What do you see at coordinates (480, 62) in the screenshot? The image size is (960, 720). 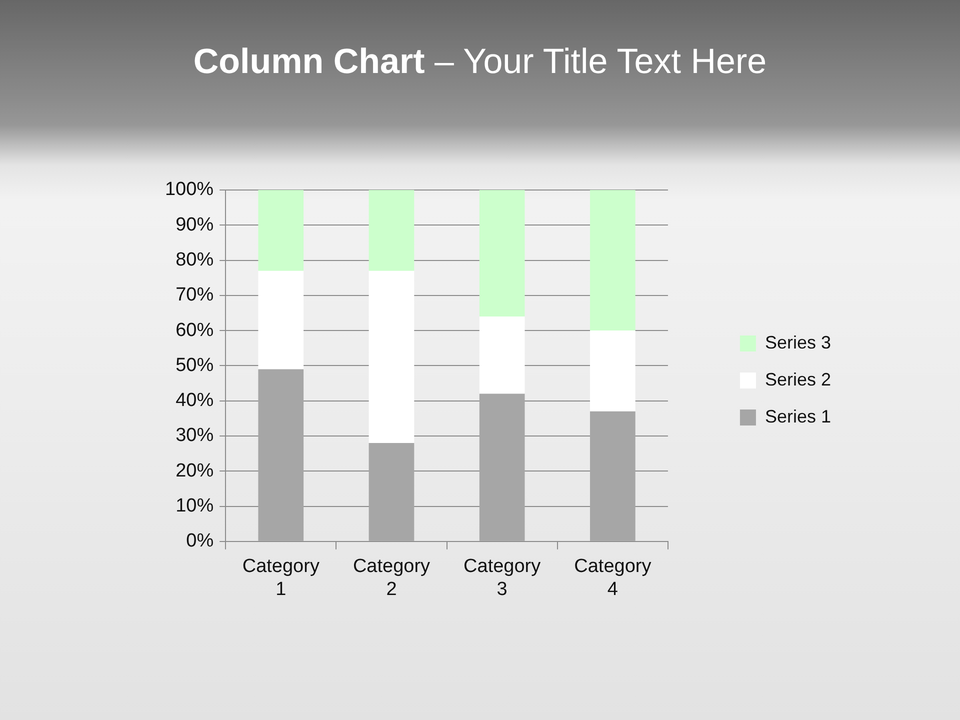 I see `chart-title: Column Chart – Your Title Text Here` at bounding box center [480, 62].